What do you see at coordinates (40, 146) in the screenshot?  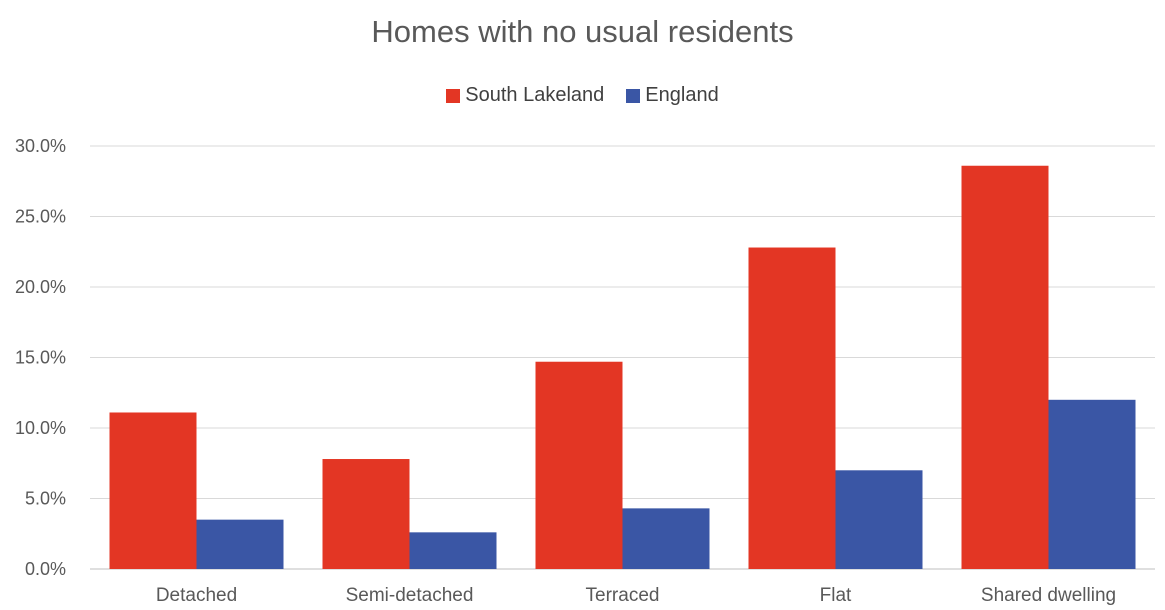 I see `y-tick-label: 30.0%` at bounding box center [40, 146].